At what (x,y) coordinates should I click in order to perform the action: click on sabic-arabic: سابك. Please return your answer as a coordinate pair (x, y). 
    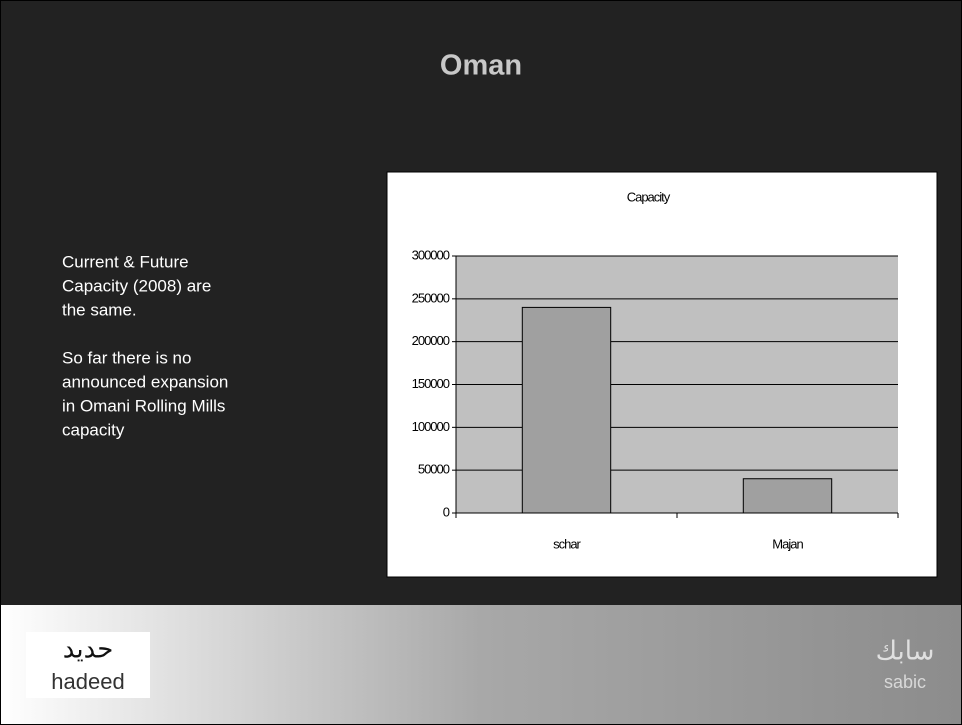
    Looking at the image, I should click on (905, 652).